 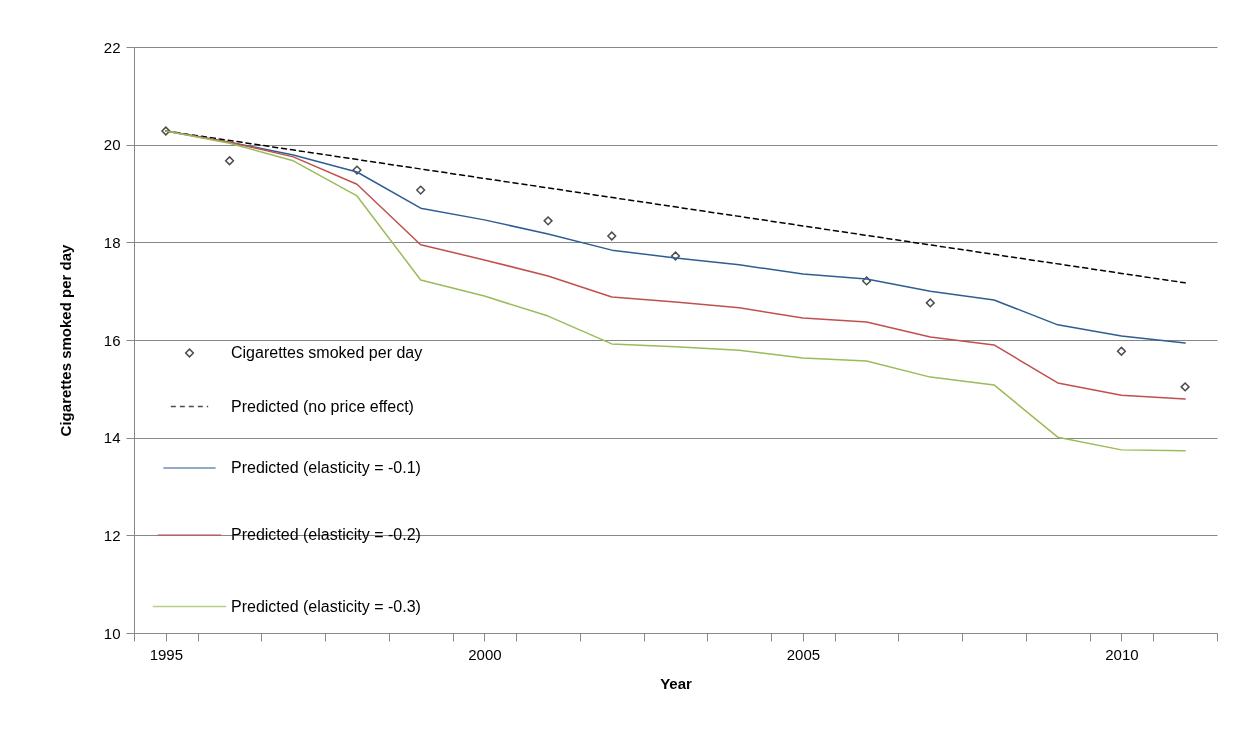 I want to click on y-tick-label: 18, so click(x=112, y=242).